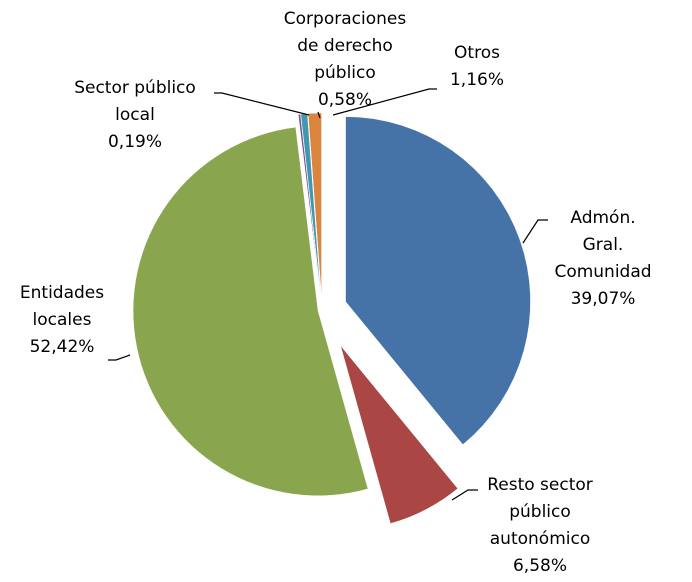 The image size is (692, 582). I want to click on category-label: Resto sector público autonómico, so click(540, 512).